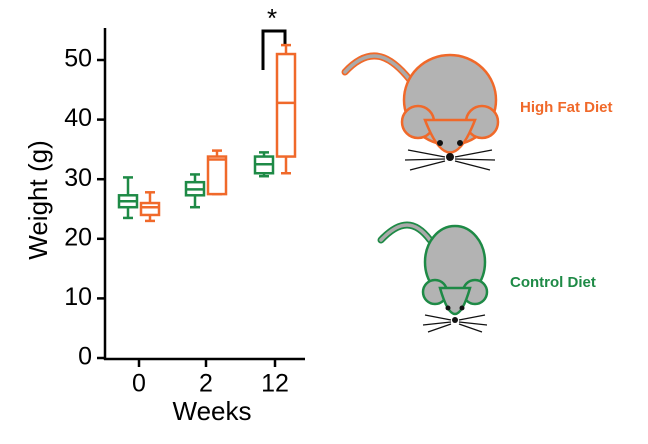 This screenshot has width=648, height=444. I want to click on y-axis-label: Weight (g), so click(38, 199).